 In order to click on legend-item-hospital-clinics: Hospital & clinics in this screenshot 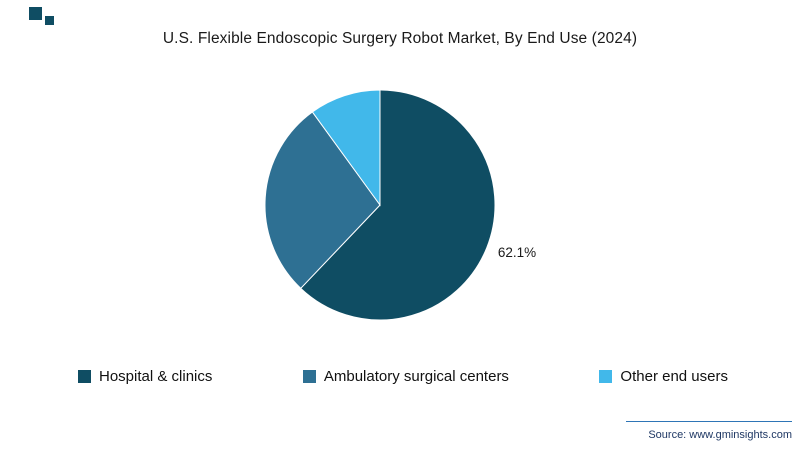, I will do `click(145, 376)`.